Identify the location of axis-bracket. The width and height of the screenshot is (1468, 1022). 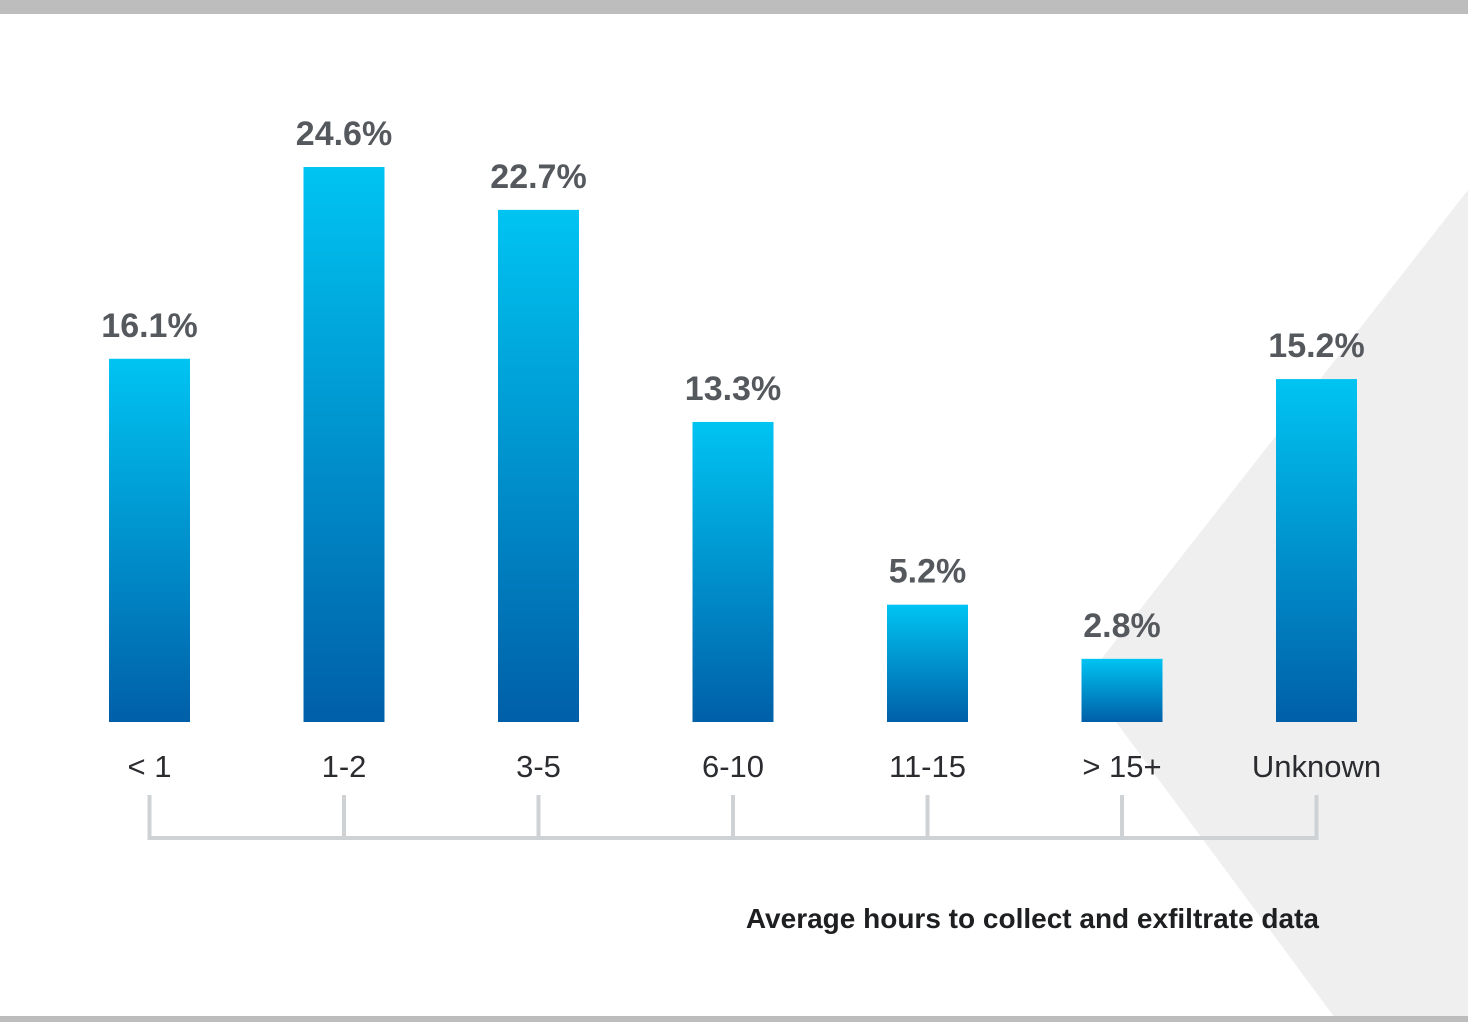
(733, 817).